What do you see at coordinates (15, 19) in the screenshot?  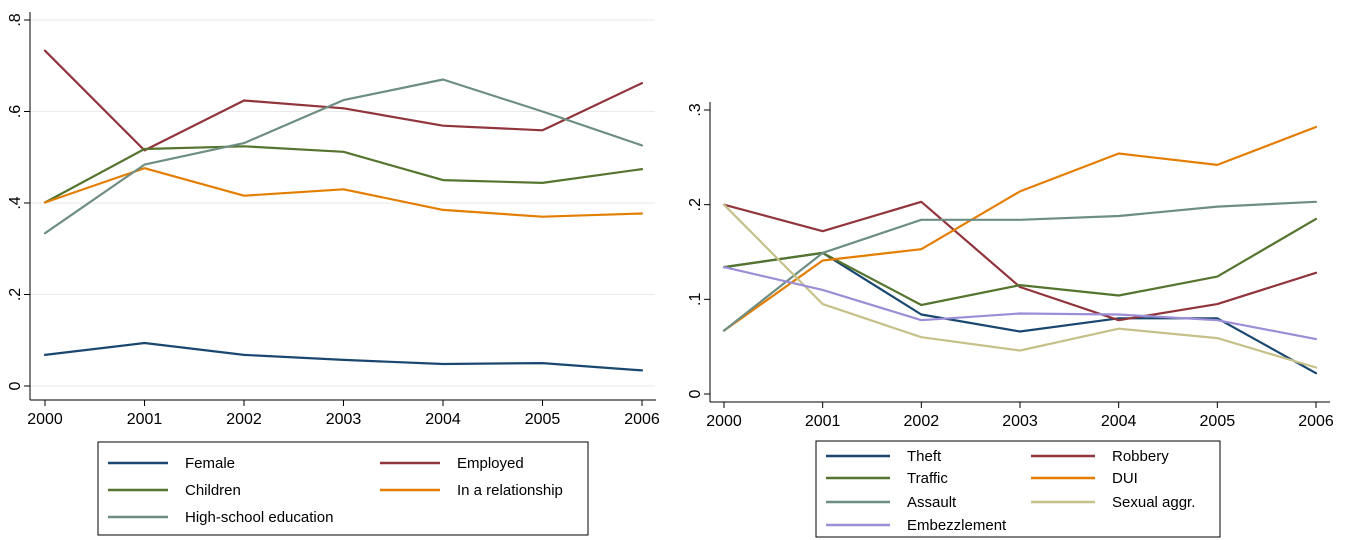 I see `y-tick-label: .8` at bounding box center [15, 19].